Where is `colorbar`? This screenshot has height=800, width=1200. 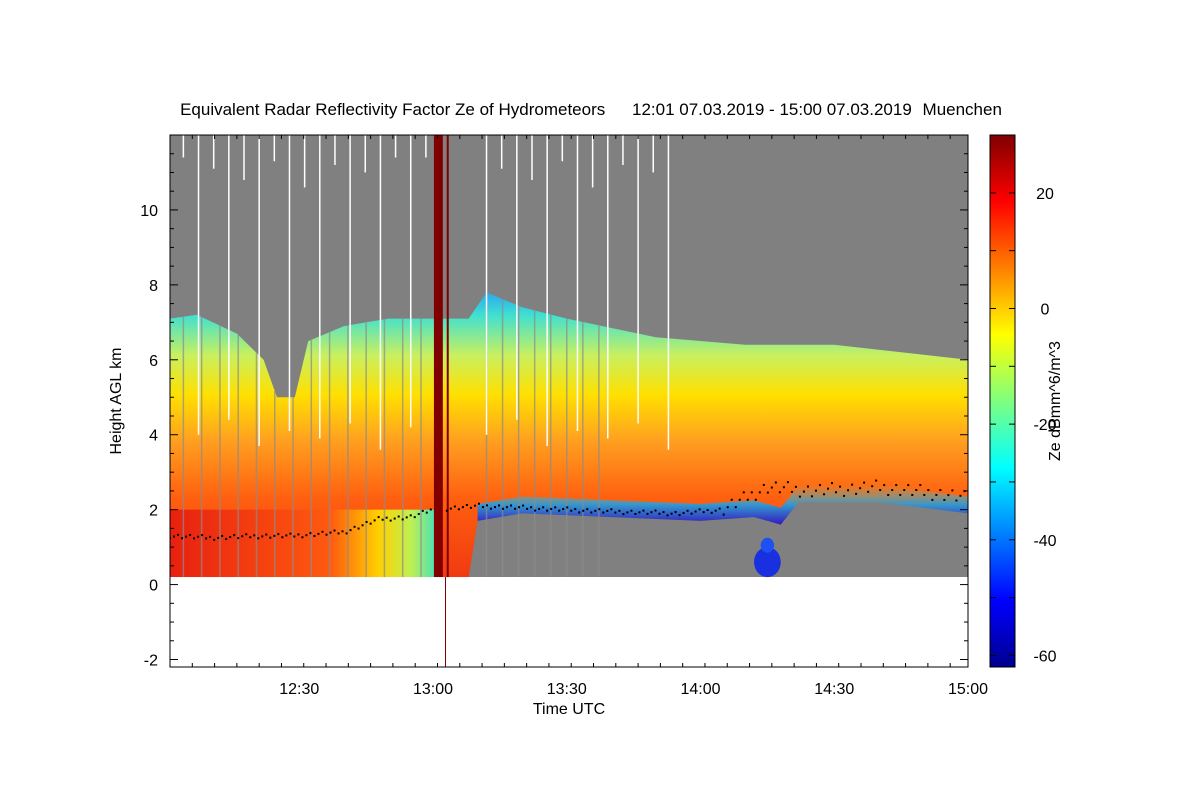
colorbar is located at coordinates (1002, 401).